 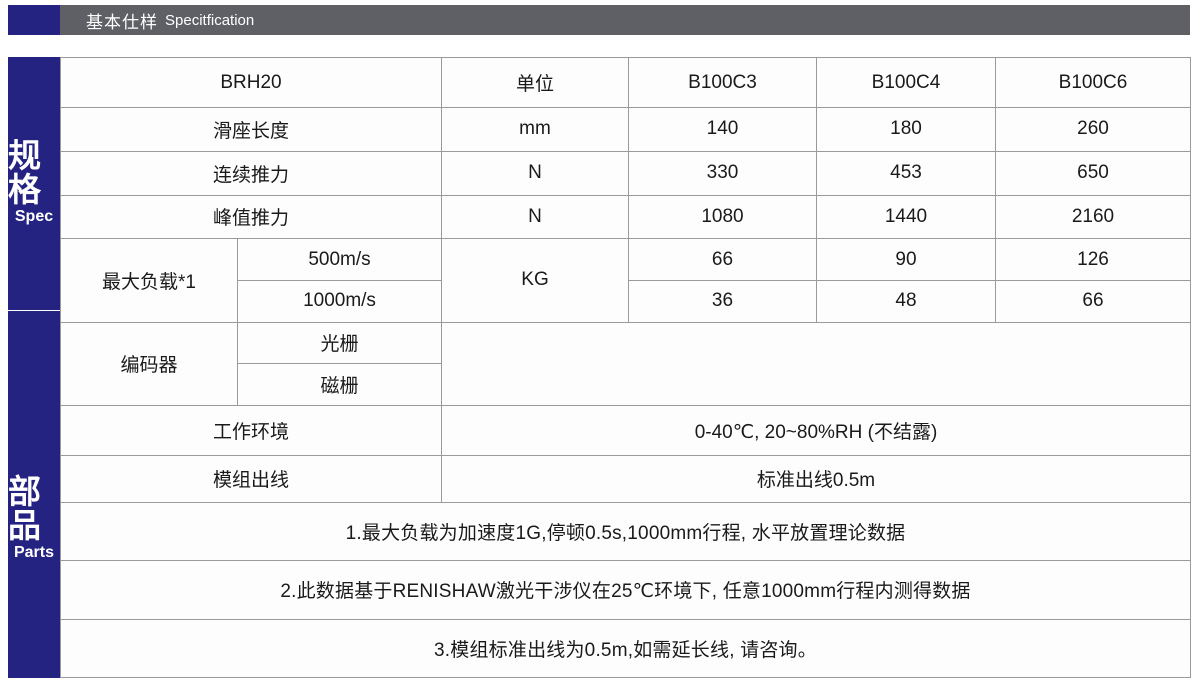 I want to click on cell-slider-length-b100c4: 180, so click(x=906, y=129).